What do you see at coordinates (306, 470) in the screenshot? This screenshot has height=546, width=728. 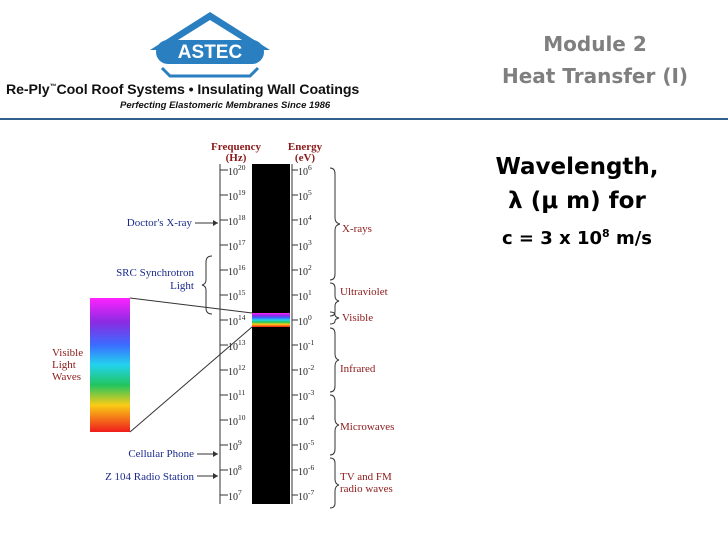 I see `energy-tick-label: 10⁻⁶` at bounding box center [306, 470].